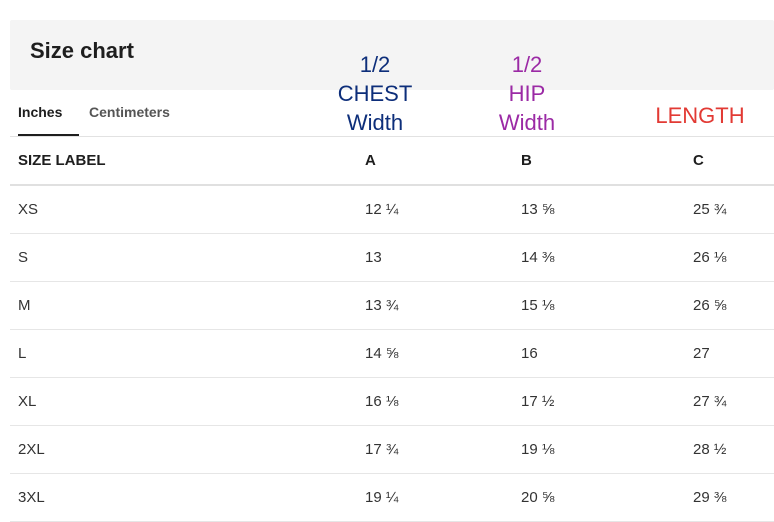 The width and height of the screenshot is (774, 522). Describe the element at coordinates (435, 257) in the screenshot. I see `value-a-cell: 13` at that location.